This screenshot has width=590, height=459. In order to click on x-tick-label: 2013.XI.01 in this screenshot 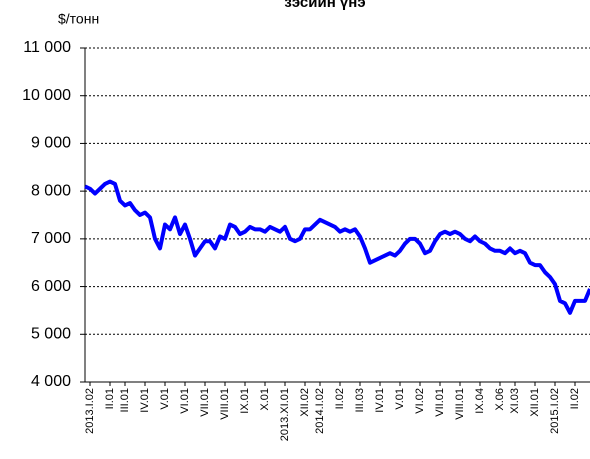, I will do `click(285, 414)`.